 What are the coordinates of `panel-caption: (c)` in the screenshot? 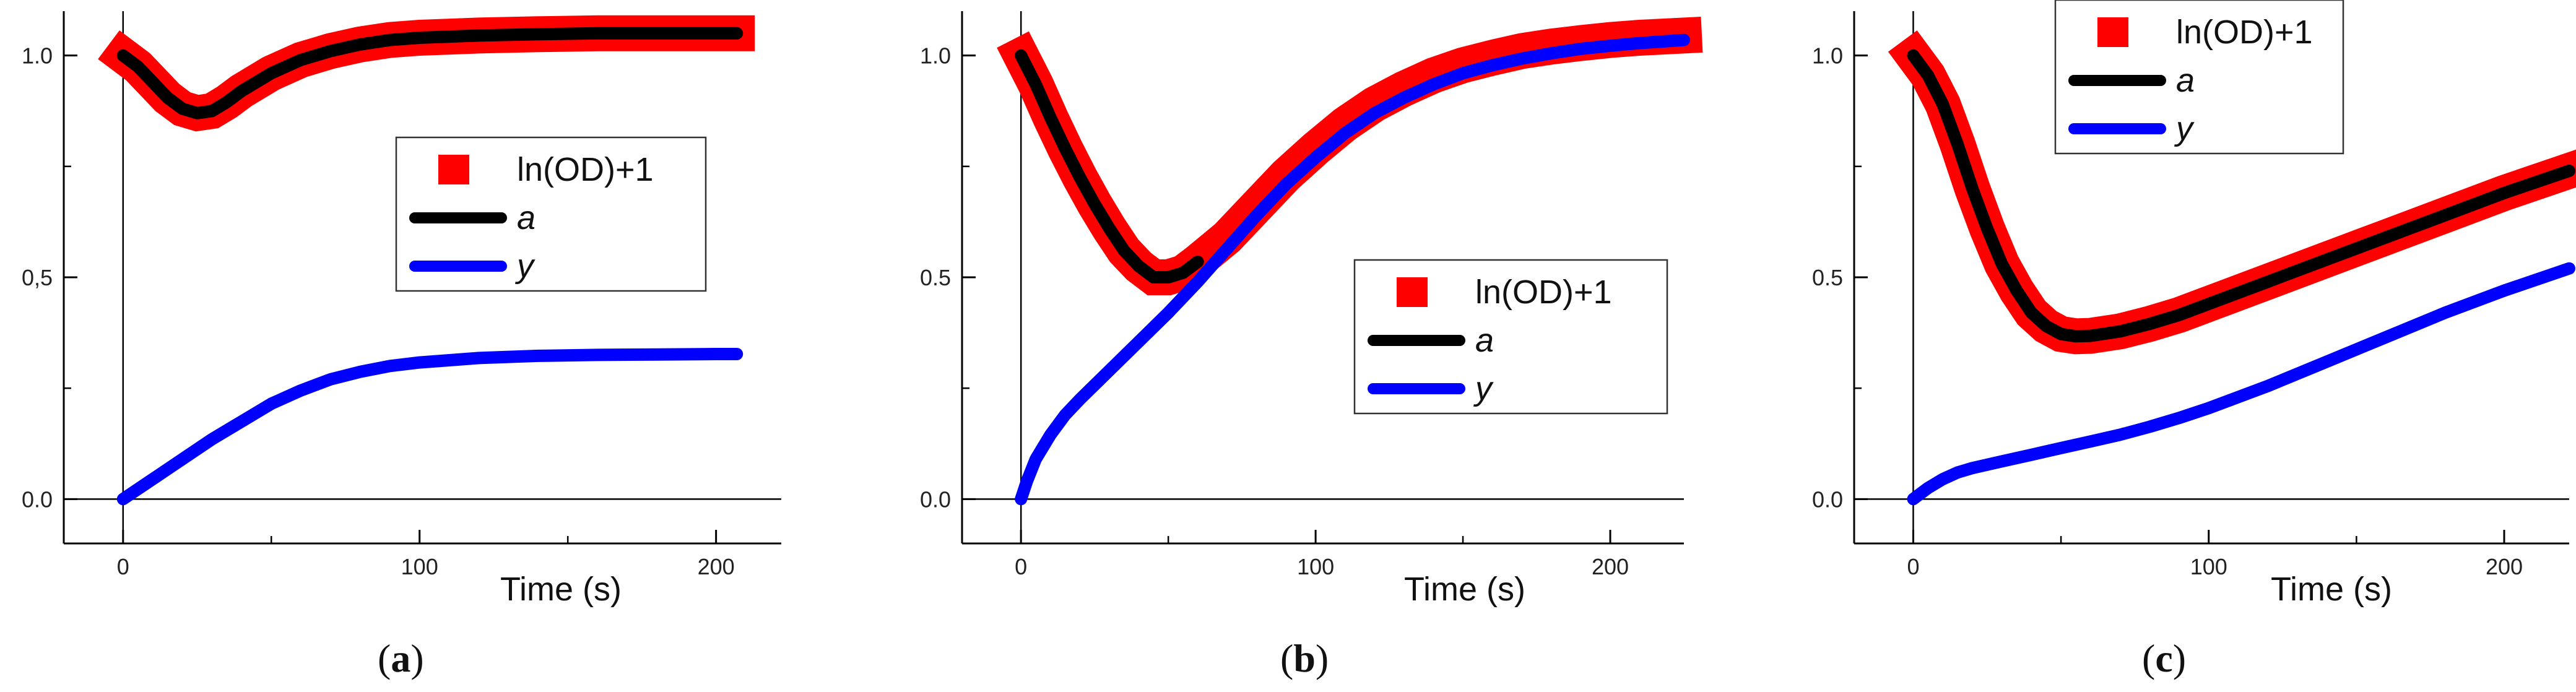 It's located at (2164, 658).